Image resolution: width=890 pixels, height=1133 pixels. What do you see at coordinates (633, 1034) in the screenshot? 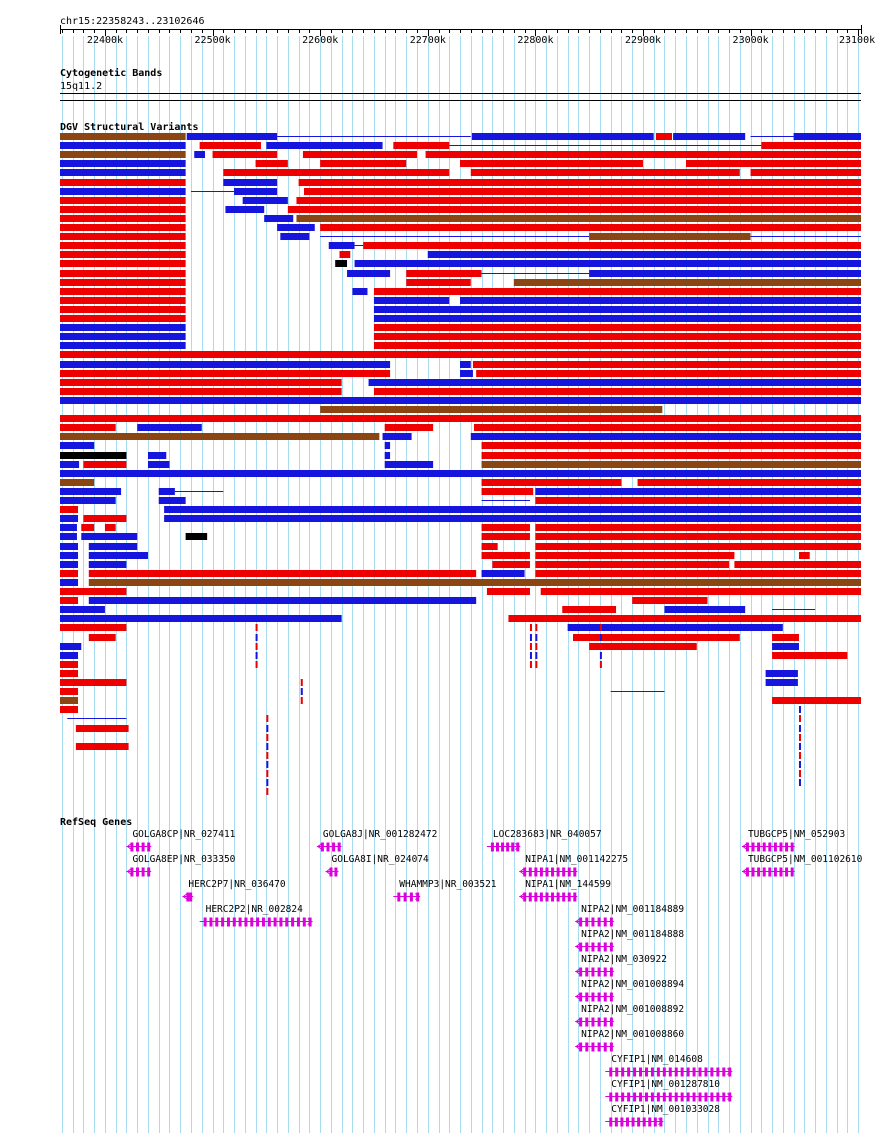
I see `gene-label: NIPA2|NM_001008860` at bounding box center [633, 1034].